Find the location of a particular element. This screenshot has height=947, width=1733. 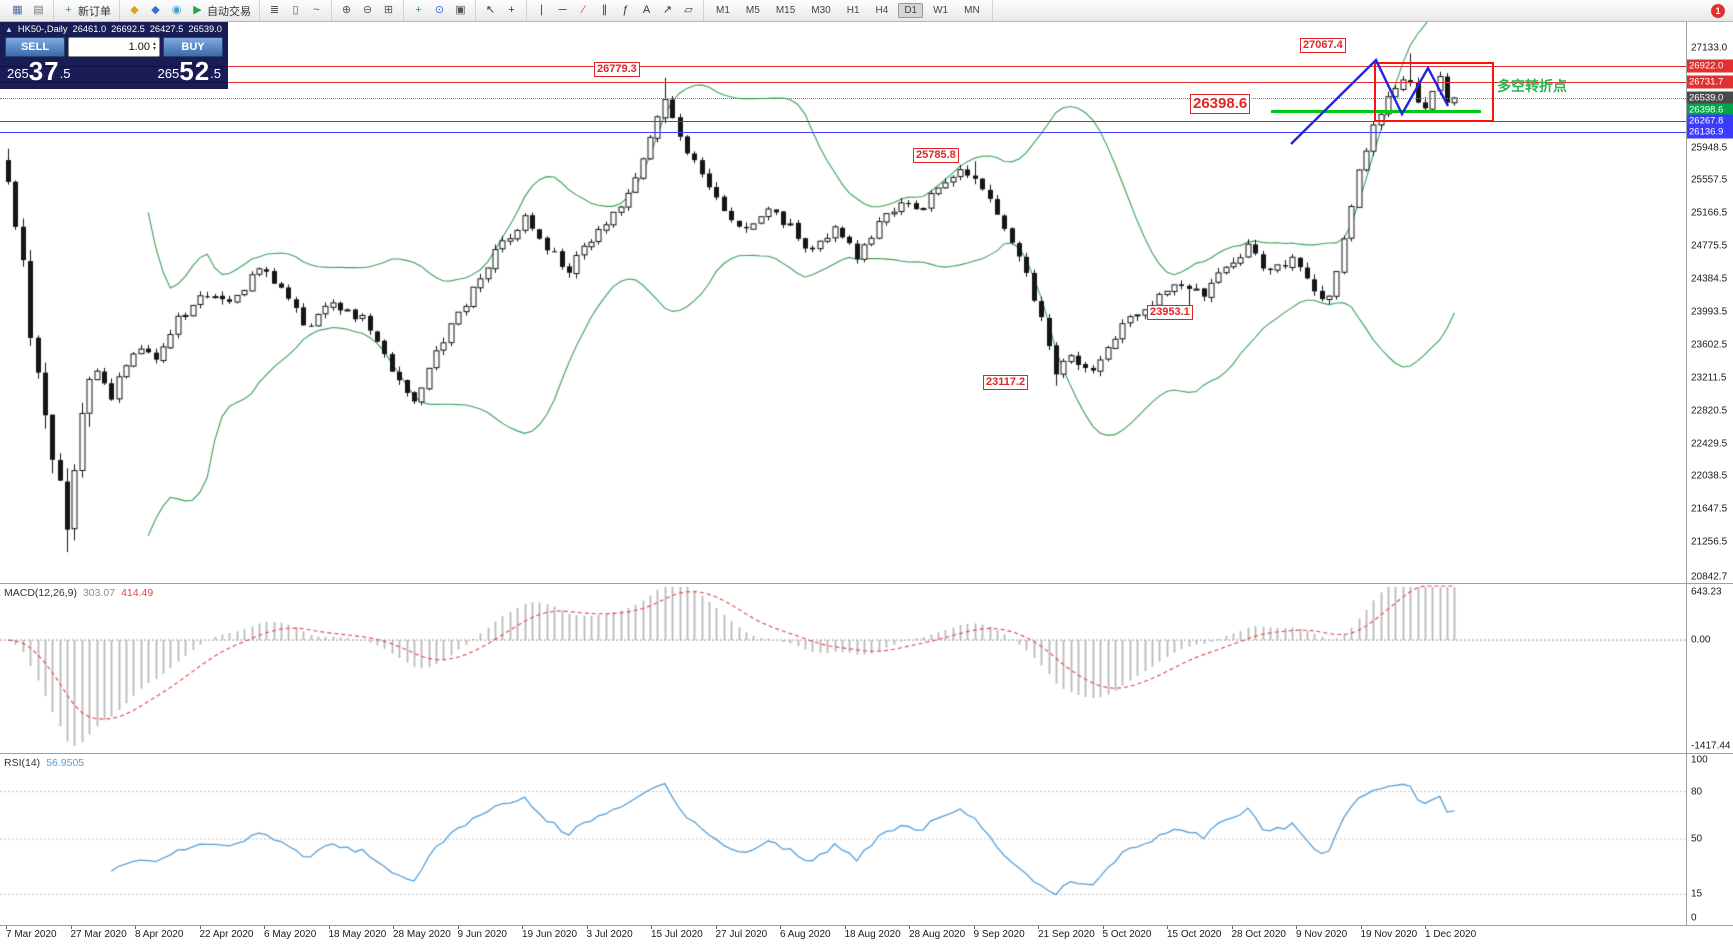

add-indicator-icon: + is located at coordinates (418, 10).